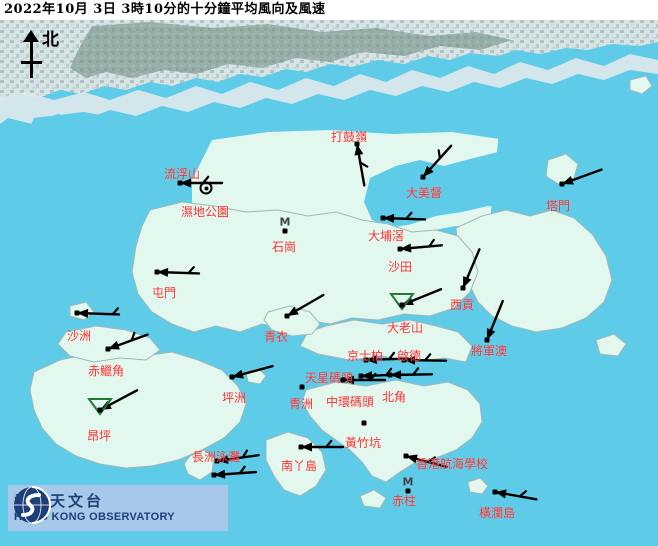 Image resolution: width=658 pixels, height=546 pixels. Describe the element at coordinates (50, 40) in the screenshot. I see `north-label: 北` at that location.